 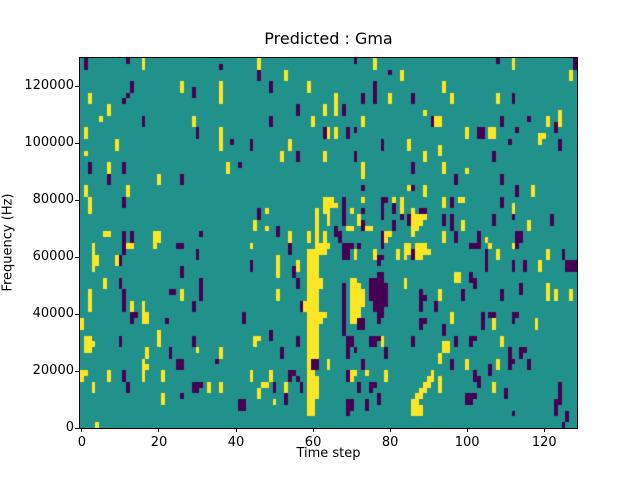 I want to click on y-tick-label: 120000, so click(x=49, y=86).